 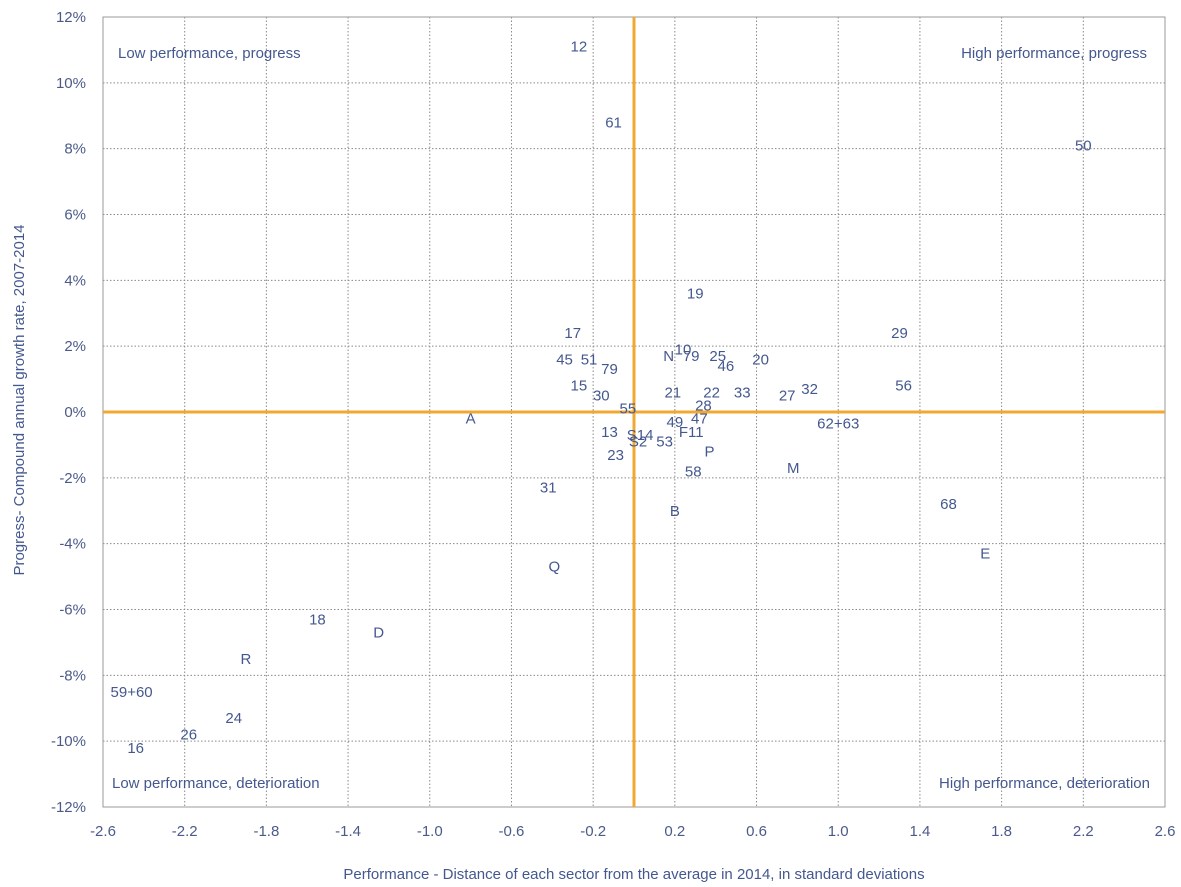 I want to click on y-tick-label: 0%, so click(x=75, y=412).